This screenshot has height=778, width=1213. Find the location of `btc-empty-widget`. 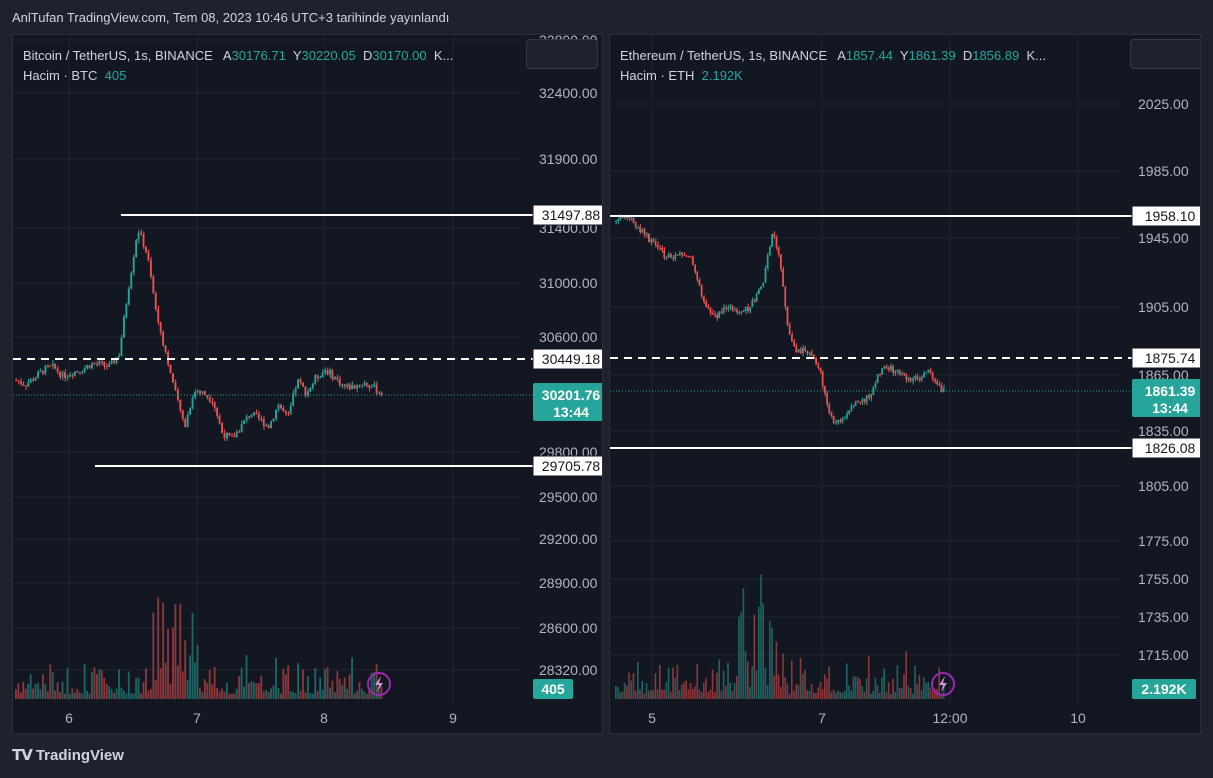

btc-empty-widget is located at coordinates (562, 54).